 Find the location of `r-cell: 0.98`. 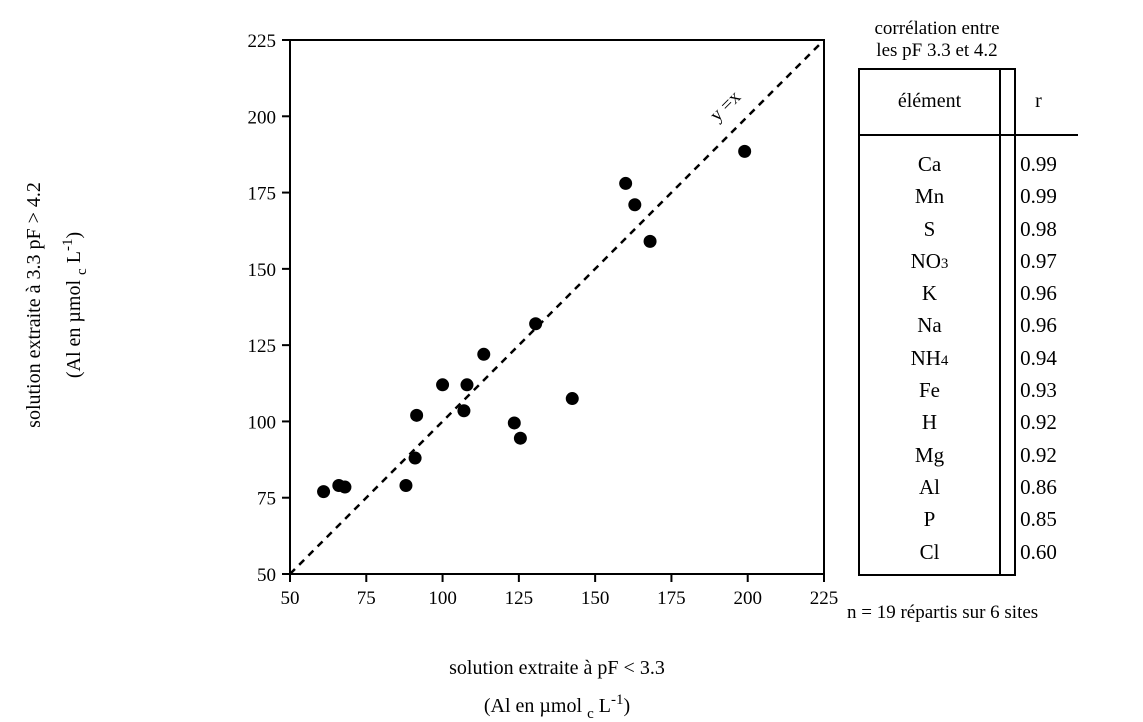

r-cell: 0.98 is located at coordinates (1038, 228).